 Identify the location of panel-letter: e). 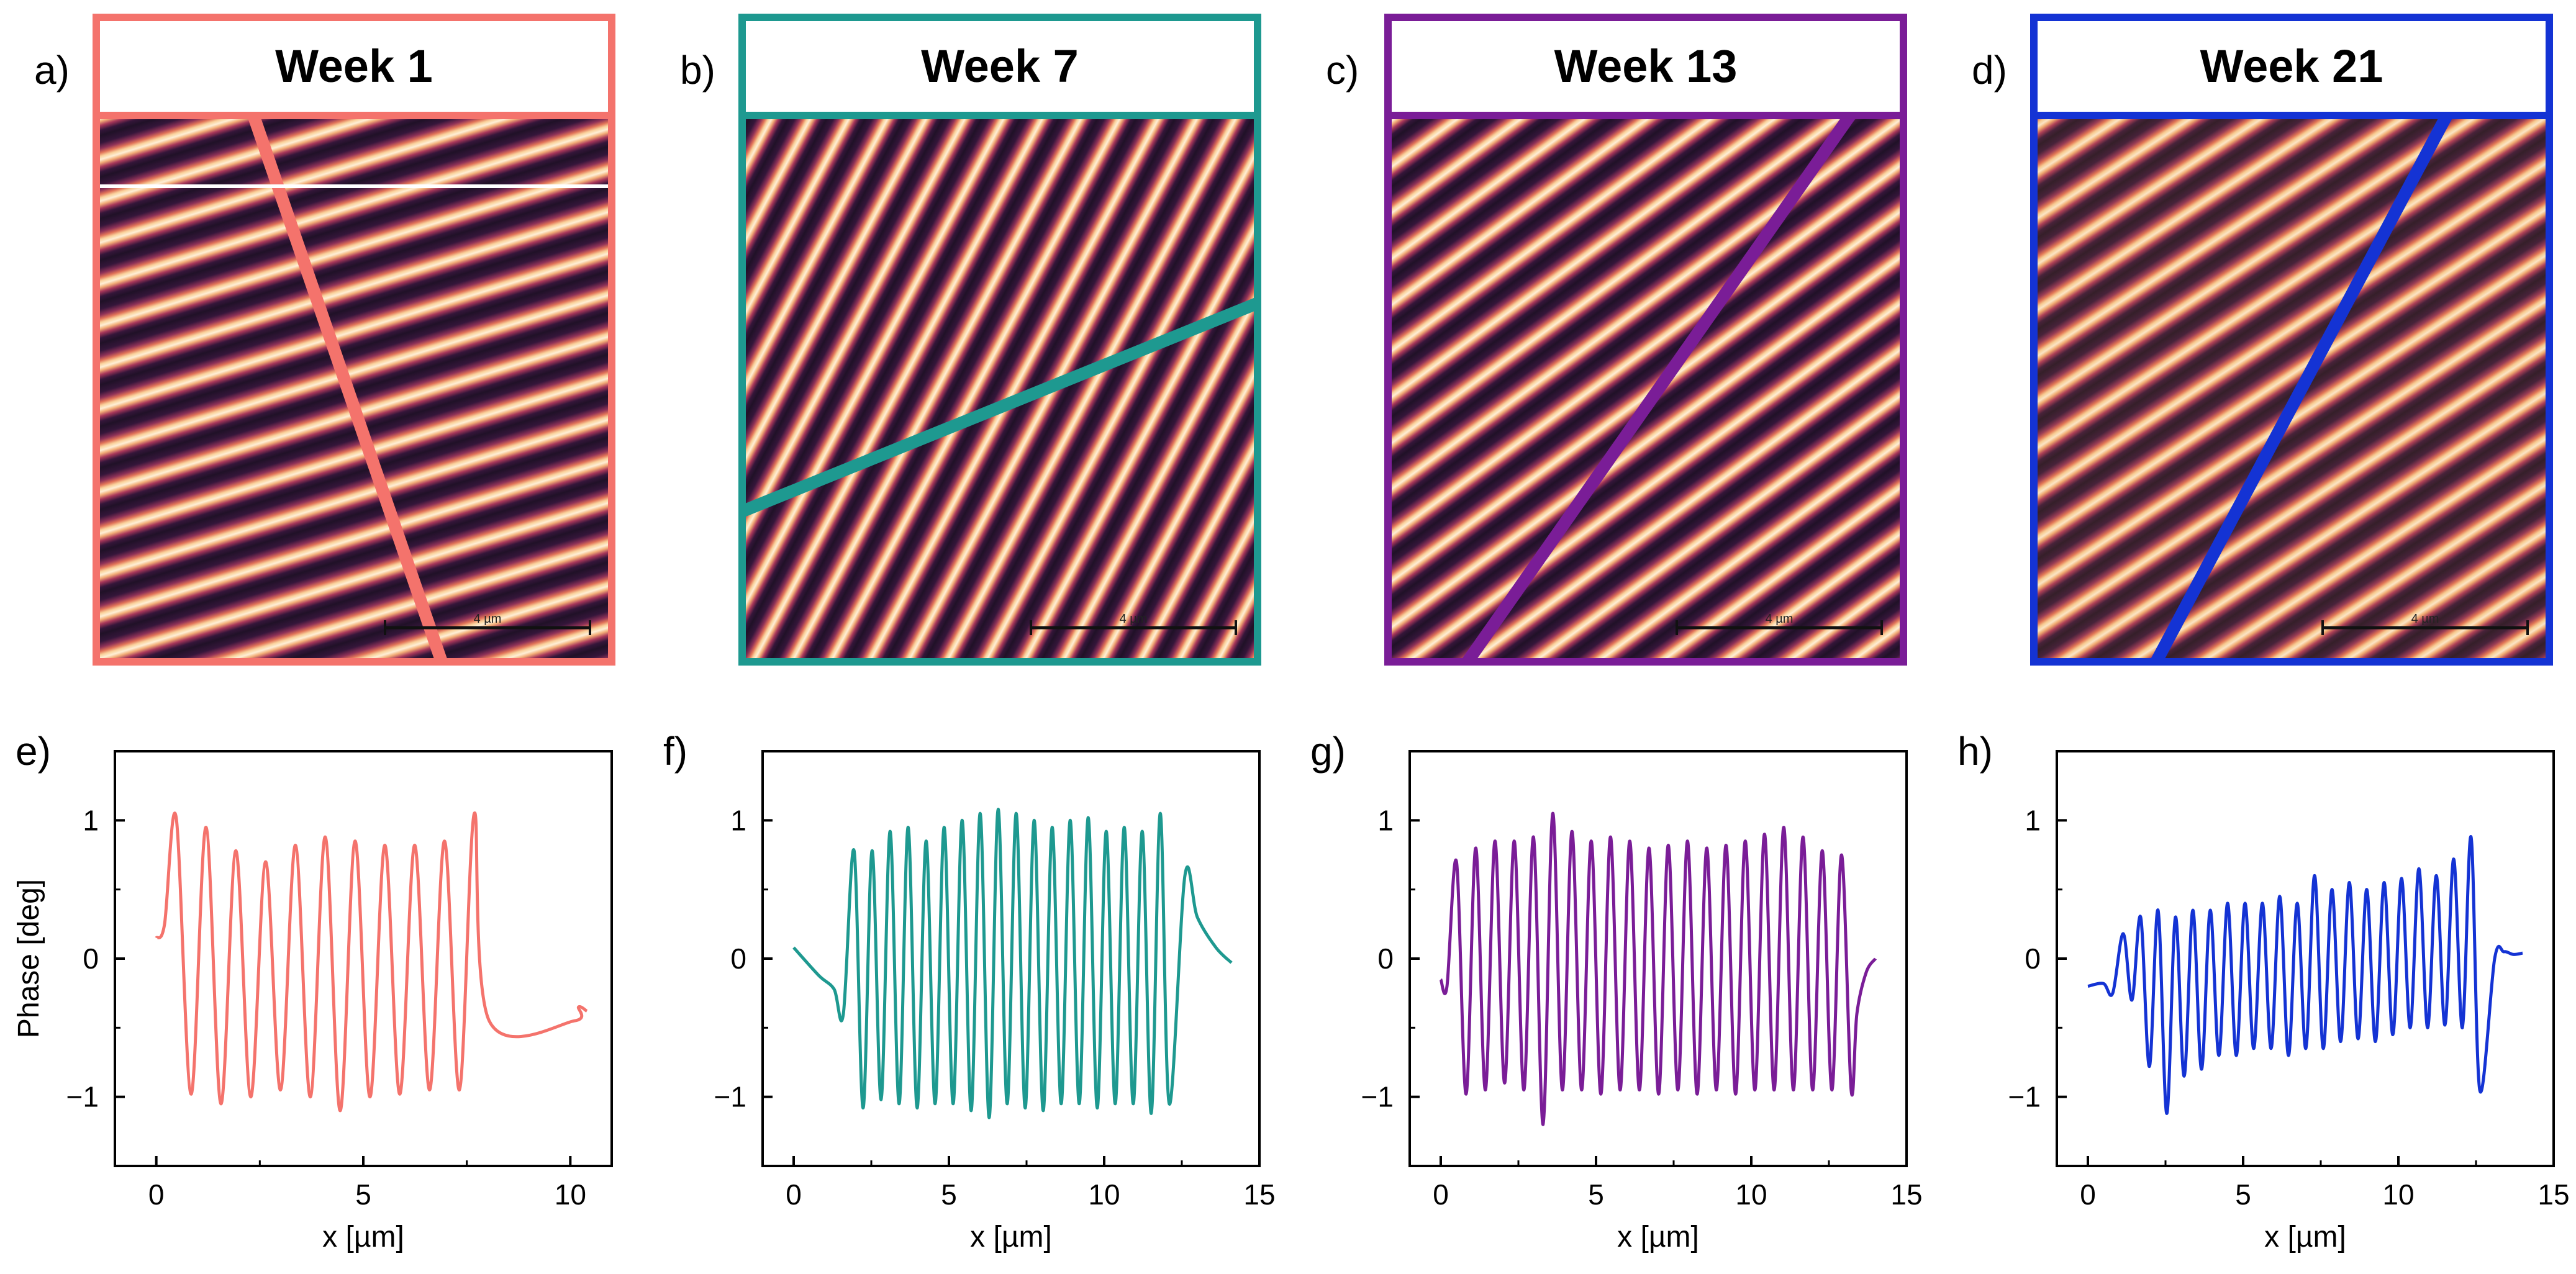
(33, 751).